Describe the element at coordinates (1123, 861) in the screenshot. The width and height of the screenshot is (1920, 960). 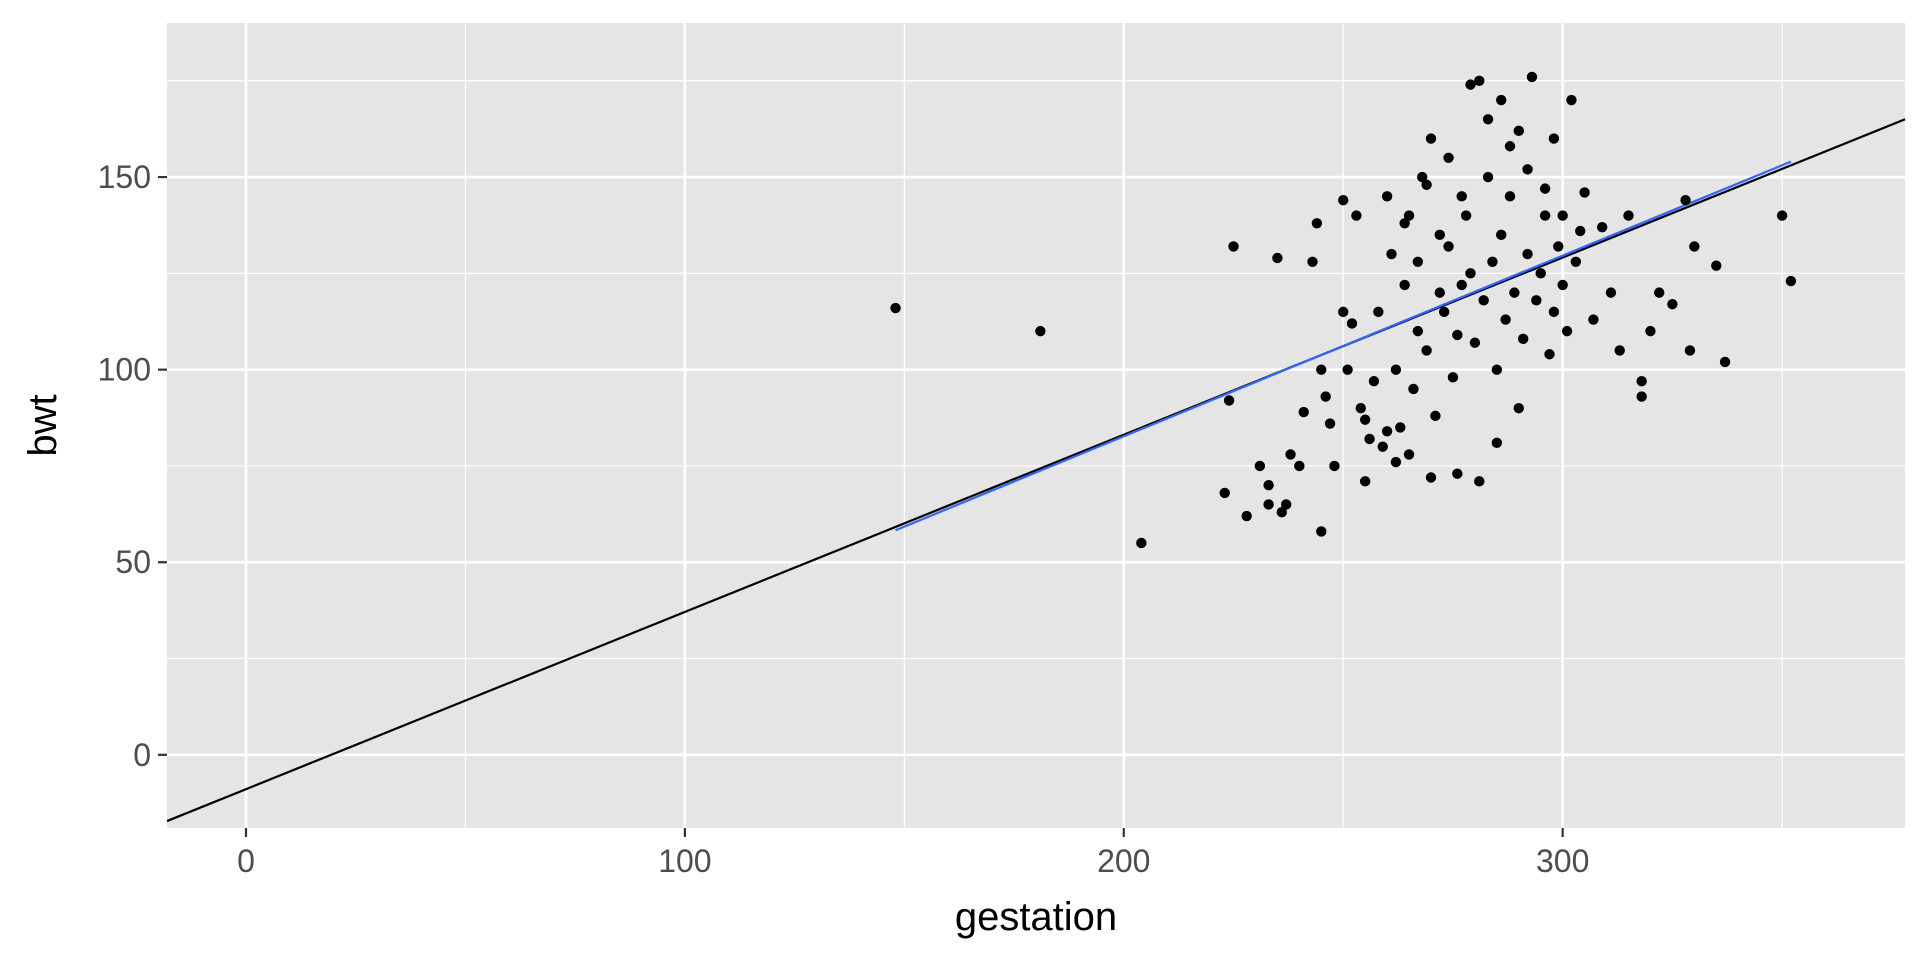
I see `x-tick-label: 200` at that location.